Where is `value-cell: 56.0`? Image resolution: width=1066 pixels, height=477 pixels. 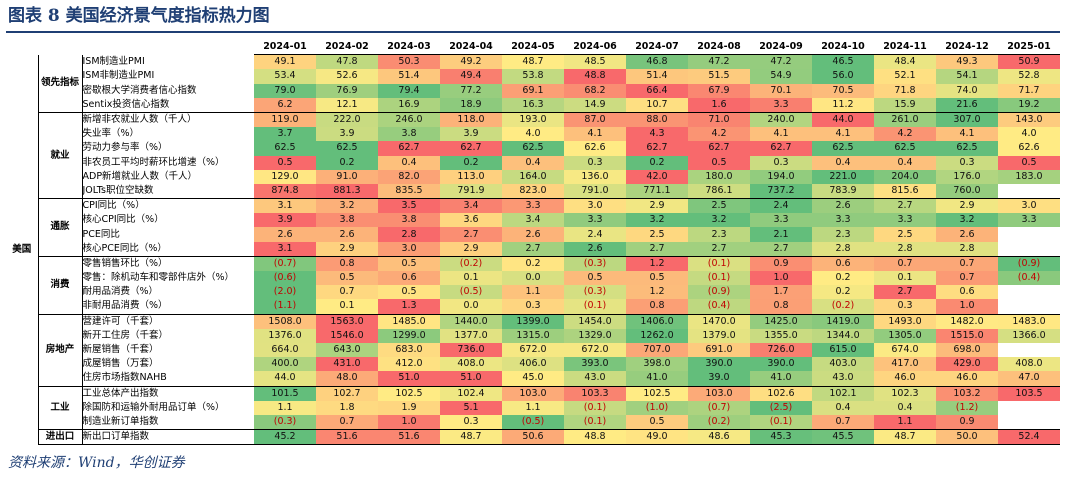 value-cell: 56.0 is located at coordinates (843, 76).